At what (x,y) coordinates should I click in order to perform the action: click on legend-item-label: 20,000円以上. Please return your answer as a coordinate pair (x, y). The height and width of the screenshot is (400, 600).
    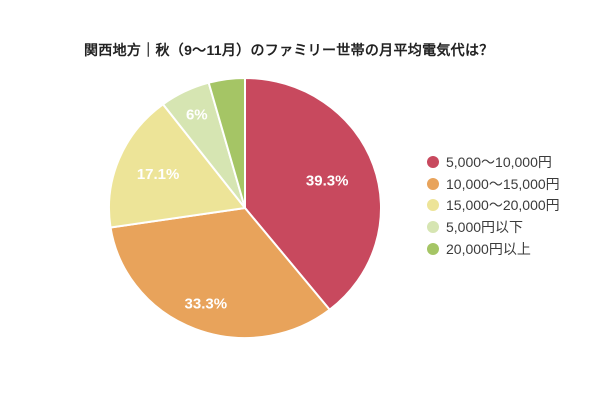
    Looking at the image, I should click on (488, 248).